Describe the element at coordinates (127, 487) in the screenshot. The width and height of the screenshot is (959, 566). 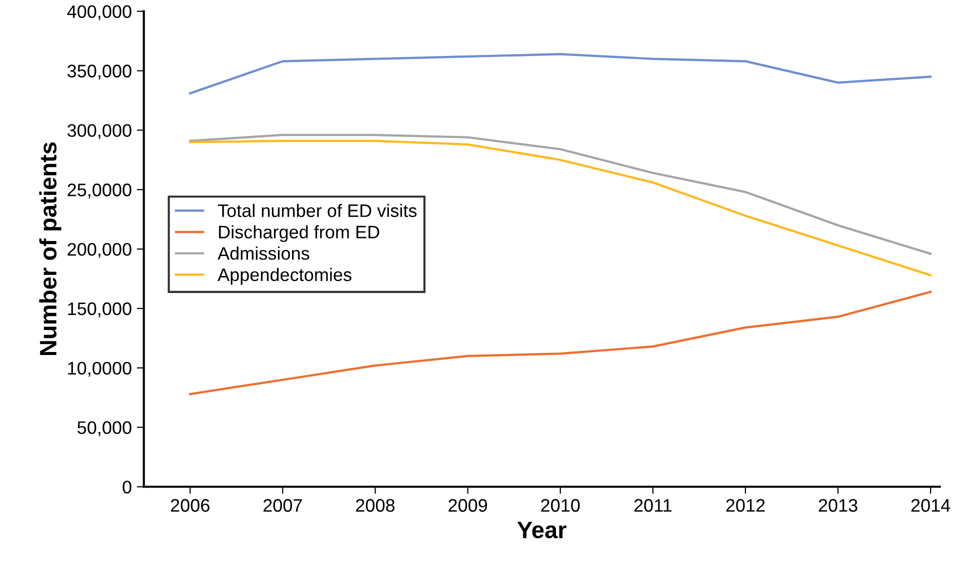
I see `y-tick-label: 0` at that location.